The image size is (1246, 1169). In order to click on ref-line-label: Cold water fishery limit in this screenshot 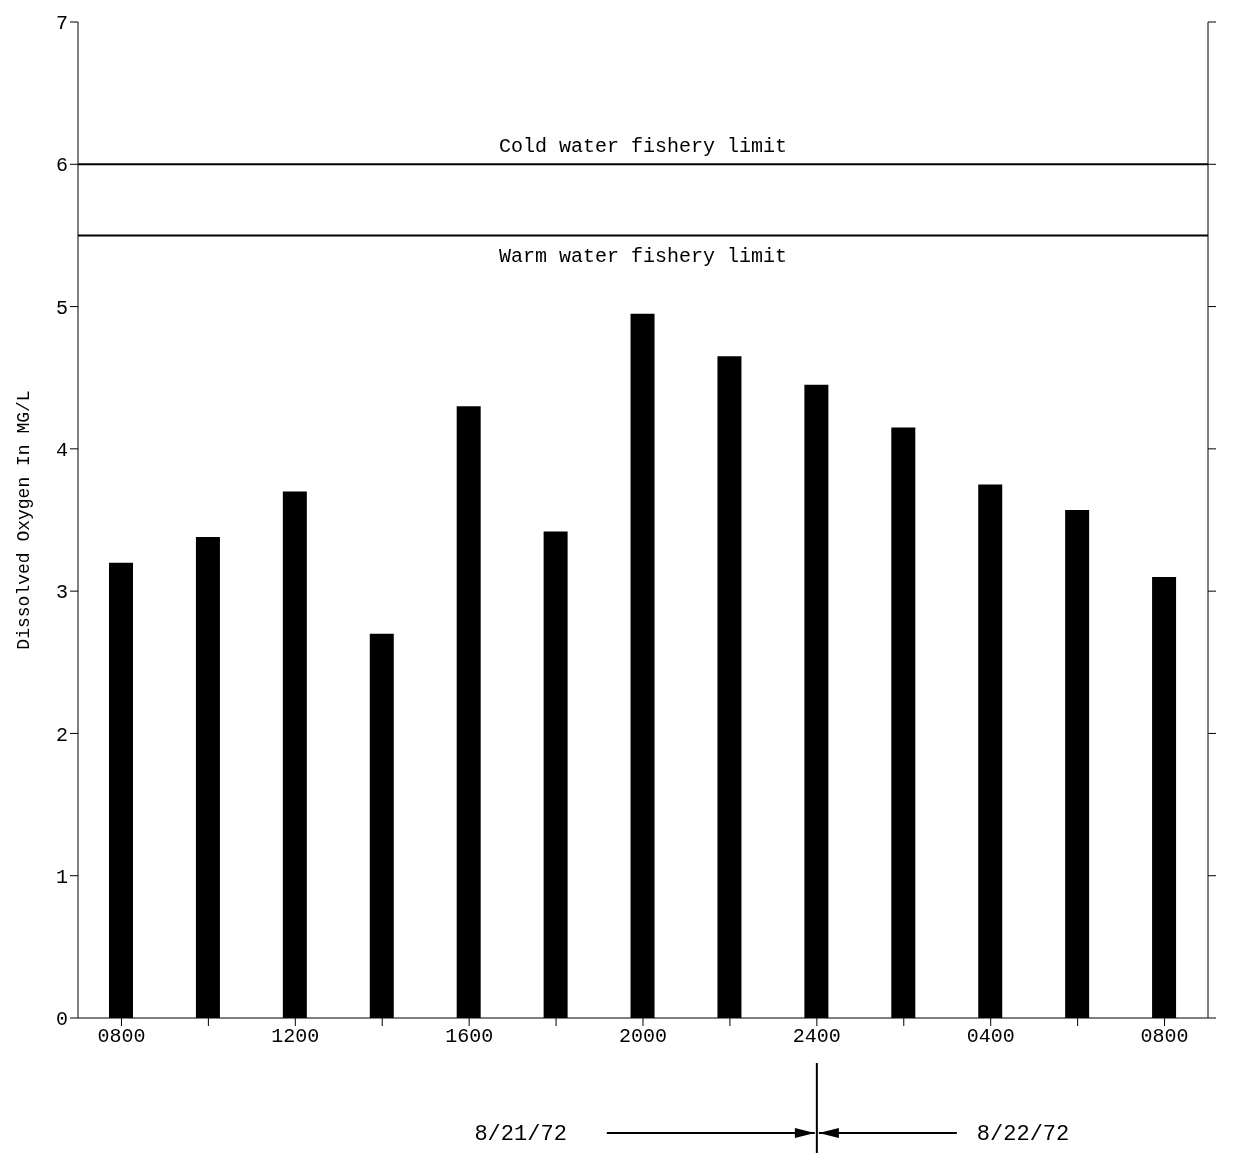, I will do `click(643, 147)`.